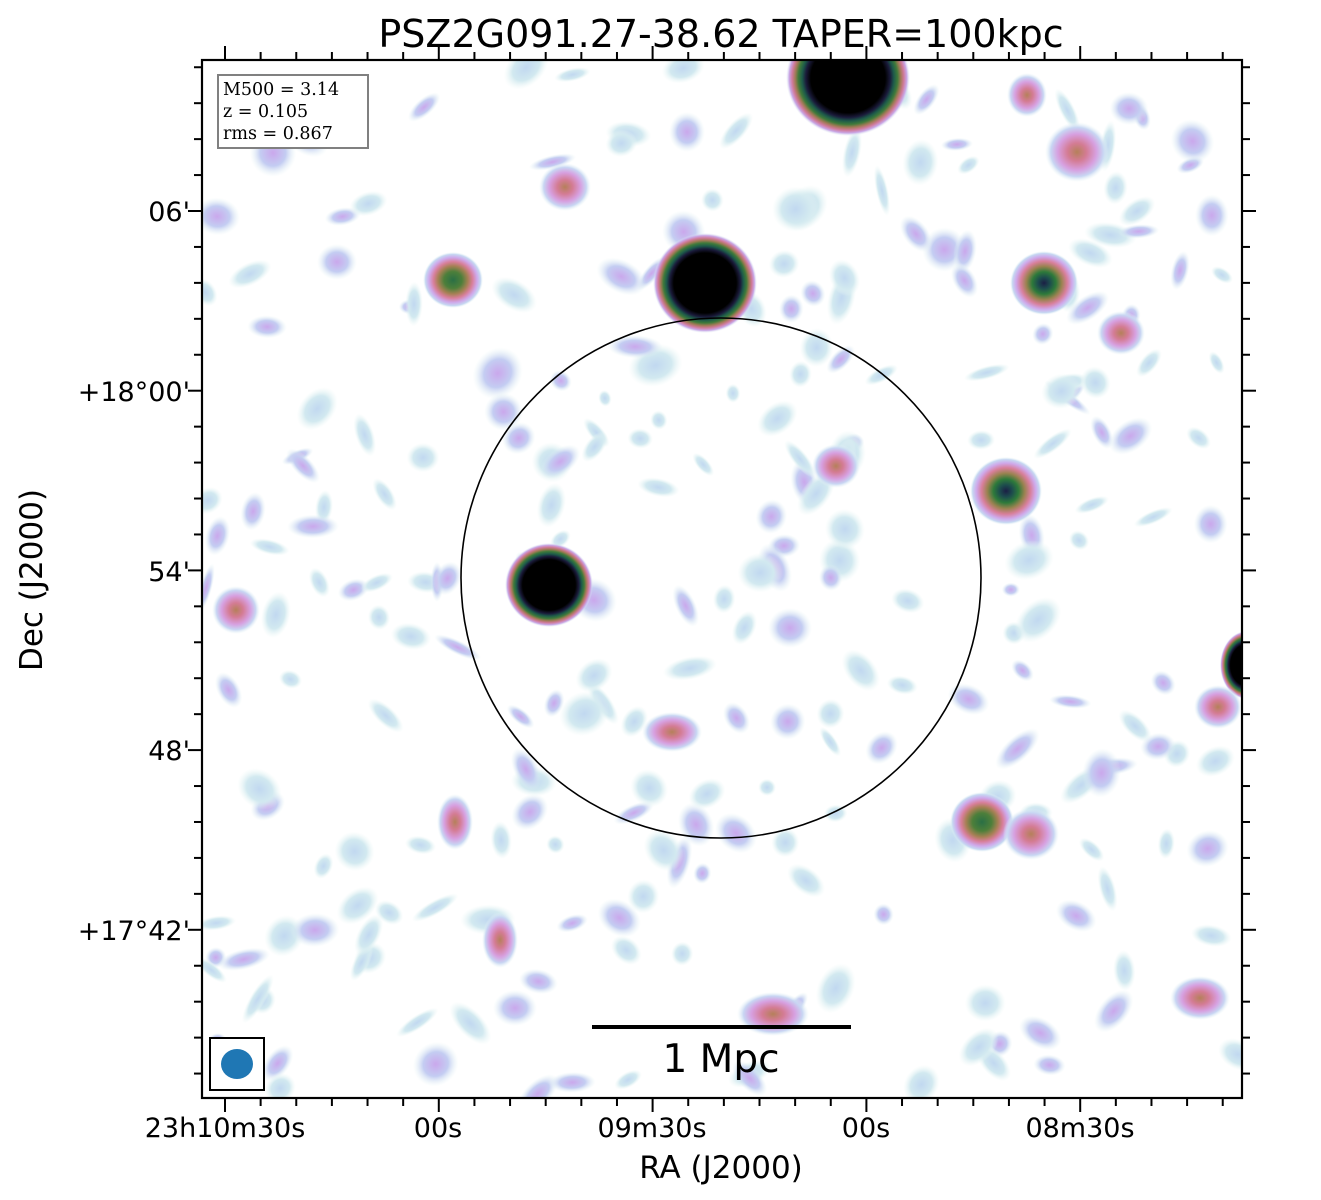 The image size is (1321, 1200). Describe the element at coordinates (278, 134) in the screenshot. I see `info-rms: rms = 0.867` at that location.